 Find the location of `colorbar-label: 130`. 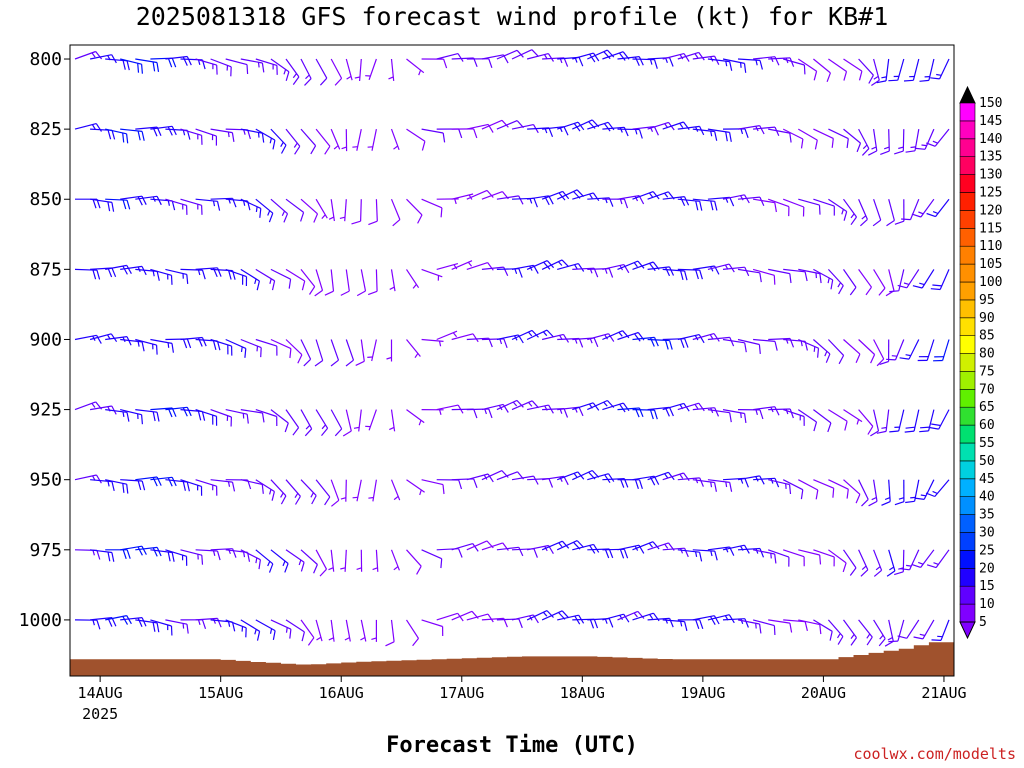

colorbar-label: 130 is located at coordinates (990, 175).